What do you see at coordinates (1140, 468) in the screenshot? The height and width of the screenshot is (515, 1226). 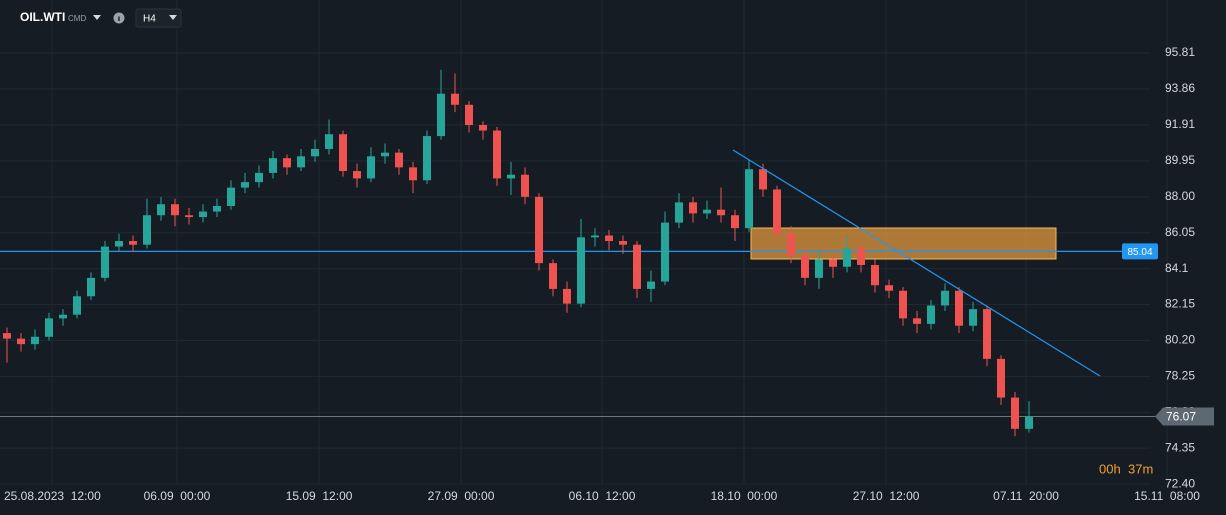 I see `countdown-minutes: 37m` at bounding box center [1140, 468].